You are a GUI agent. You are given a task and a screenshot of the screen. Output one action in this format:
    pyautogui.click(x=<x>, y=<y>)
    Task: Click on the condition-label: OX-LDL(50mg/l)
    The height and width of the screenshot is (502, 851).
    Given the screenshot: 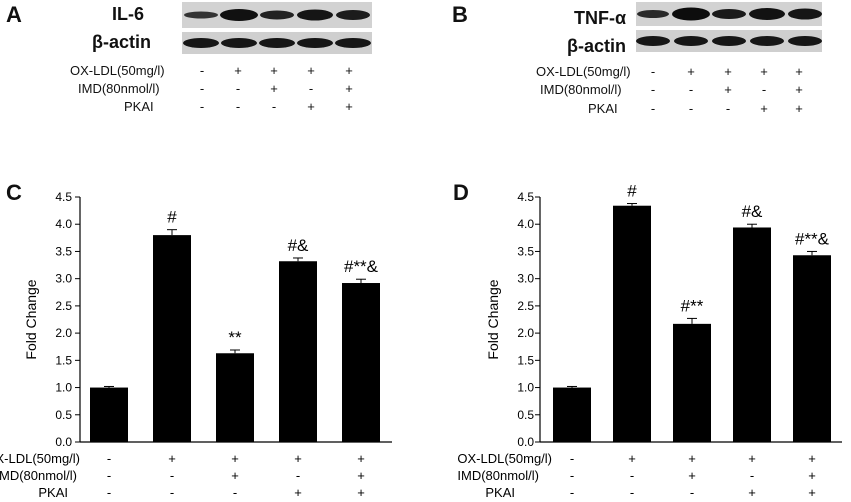 What is the action you would take?
    pyautogui.click(x=504, y=458)
    